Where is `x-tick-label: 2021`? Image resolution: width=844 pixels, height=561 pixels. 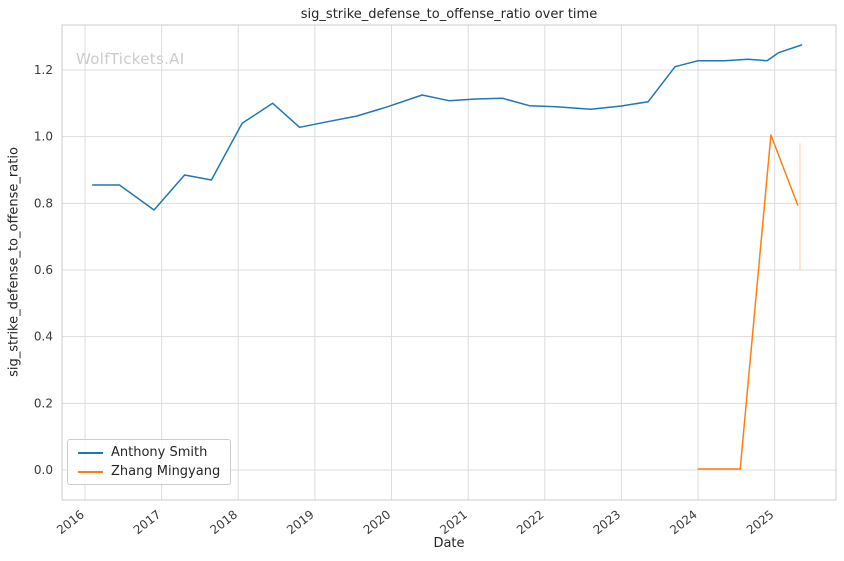
x-tick-label: 2021 is located at coordinates (453, 522).